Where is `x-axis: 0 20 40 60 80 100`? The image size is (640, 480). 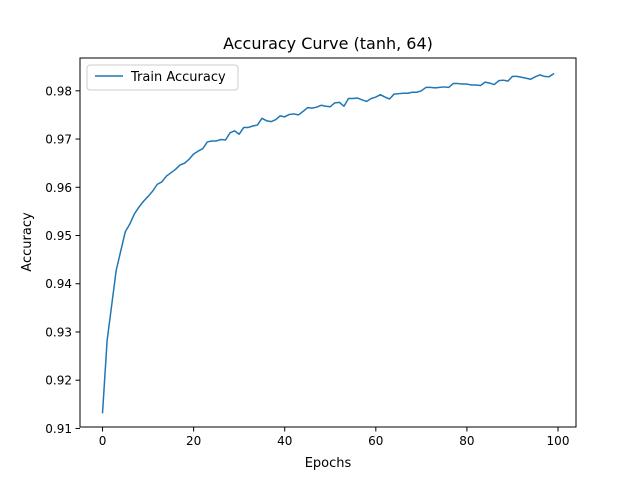
x-axis: 0 20 40 60 80 100 is located at coordinates (334, 437).